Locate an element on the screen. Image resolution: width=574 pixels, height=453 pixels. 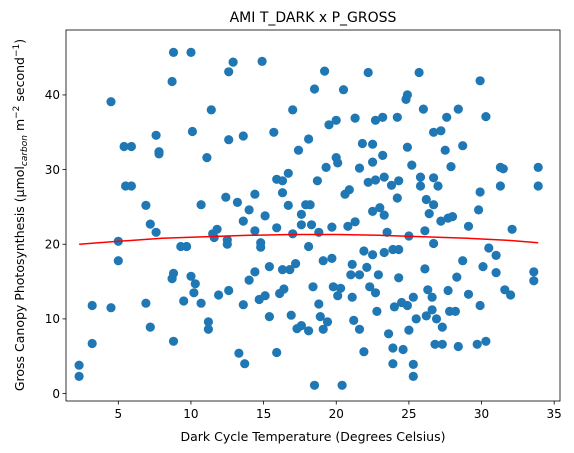
y-label-middle: m is located at coordinates (19, 127).